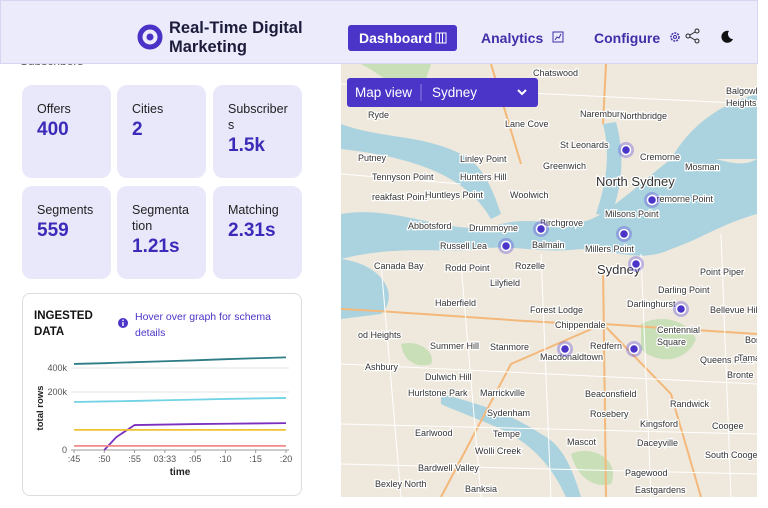  I want to click on map-label: Bronte, so click(740, 375).